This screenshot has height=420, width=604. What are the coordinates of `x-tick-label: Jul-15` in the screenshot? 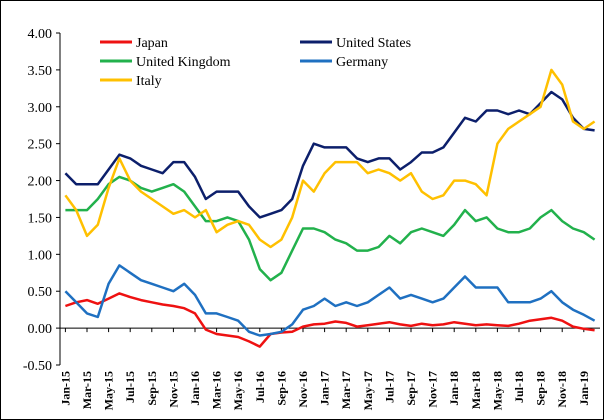 It's located at (130, 387).